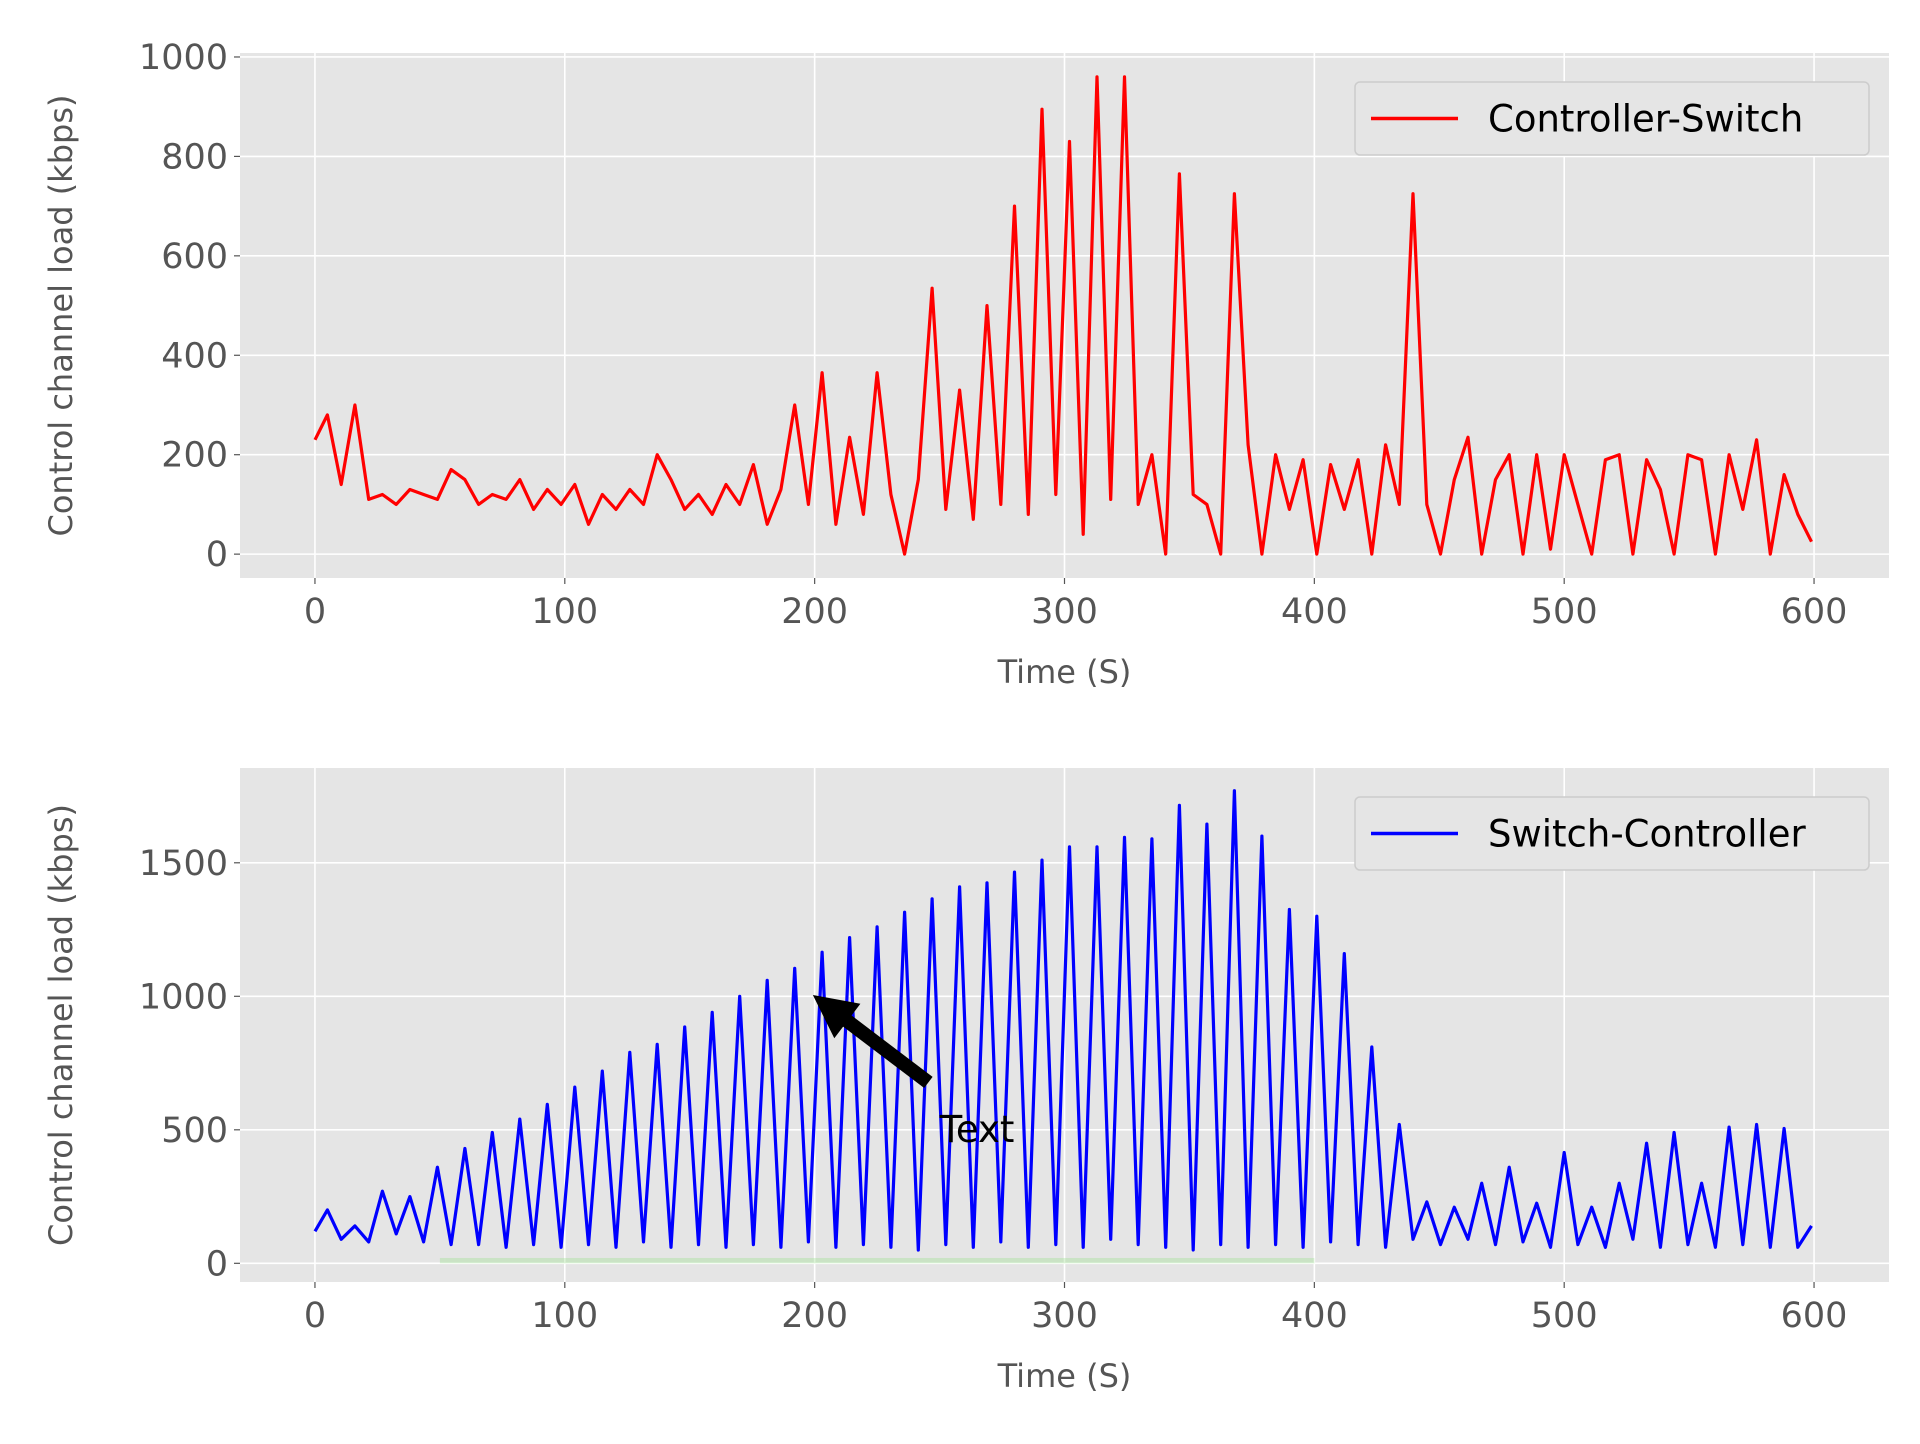  I want to click on y-tick-label: 600, so click(194, 257).